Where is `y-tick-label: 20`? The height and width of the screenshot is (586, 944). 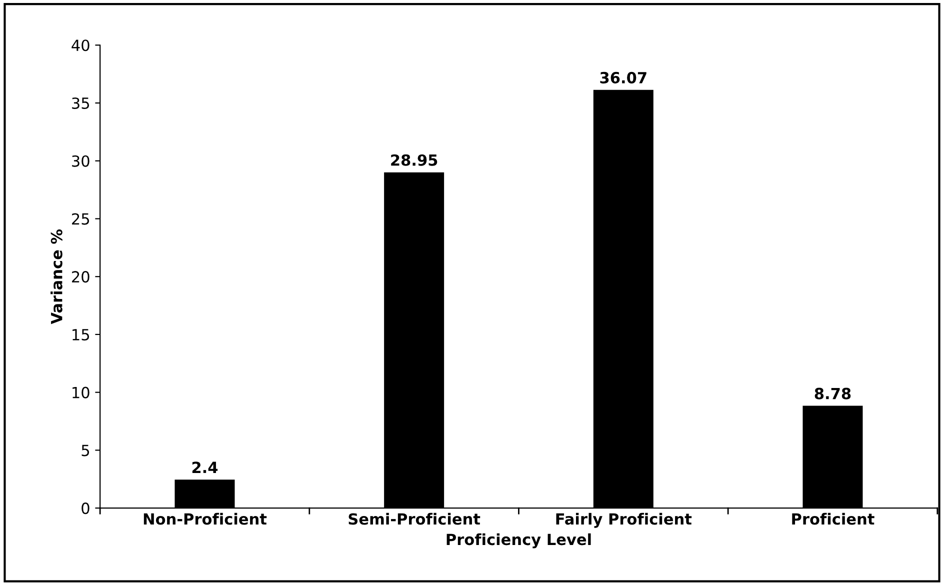
y-tick-label: 20 is located at coordinates (81, 277).